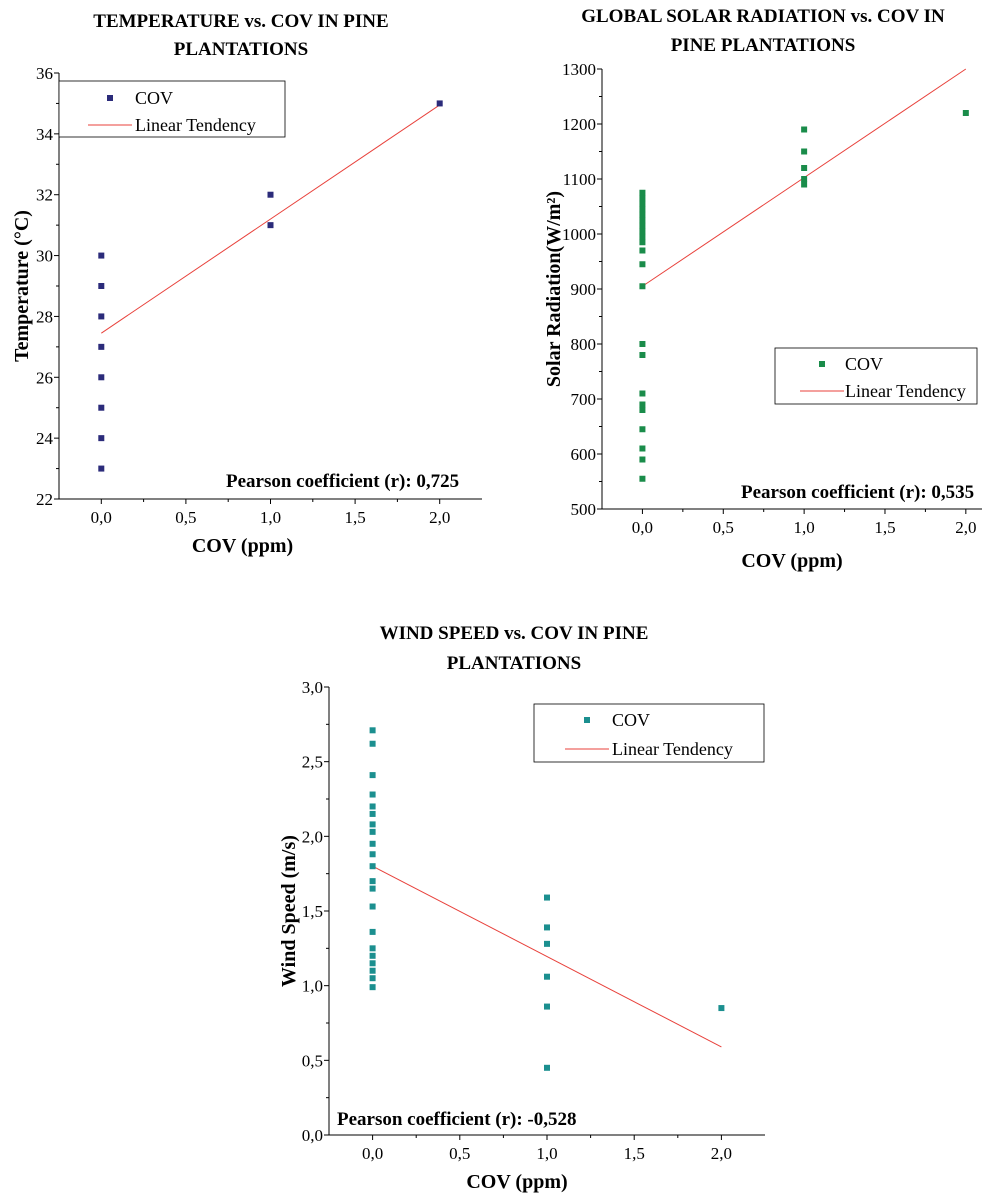 Image resolution: width=1000 pixels, height=1201 pixels. Describe the element at coordinates (45, 134) in the screenshot. I see `y-tick-label: 34` at that location.